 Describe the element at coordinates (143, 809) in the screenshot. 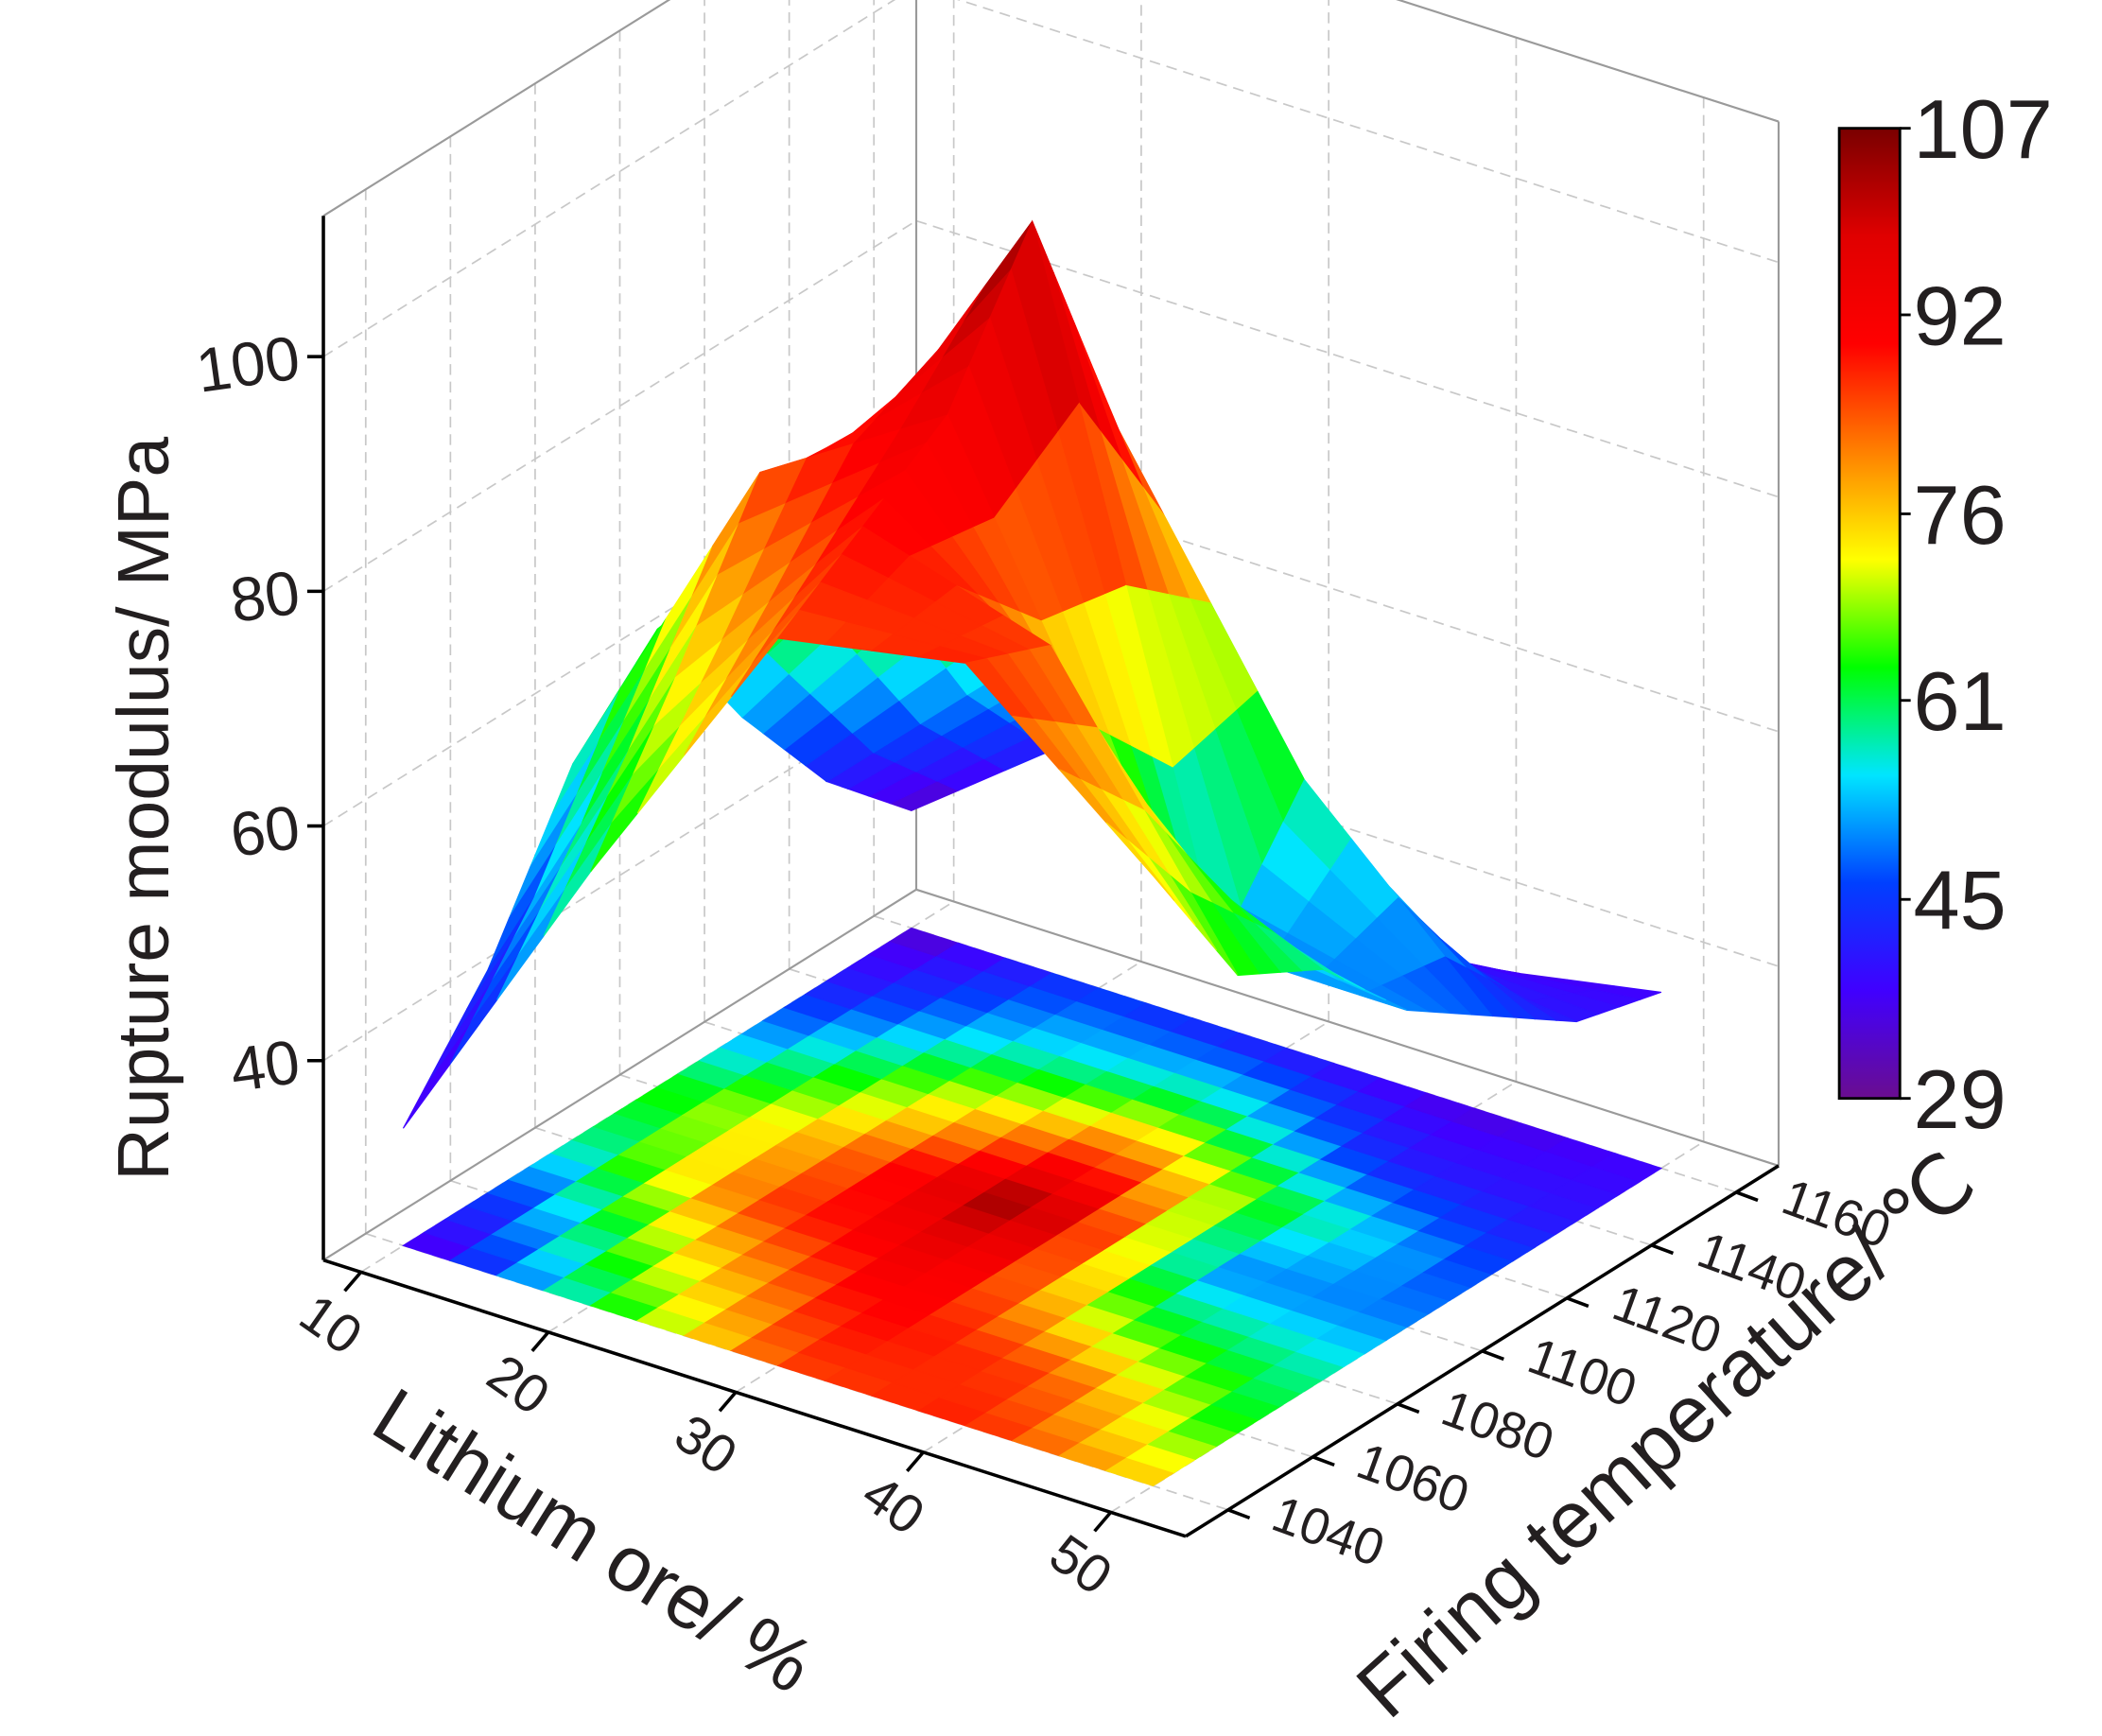

I see `z-axis-label: Rupture modulus/ MPa` at that location.